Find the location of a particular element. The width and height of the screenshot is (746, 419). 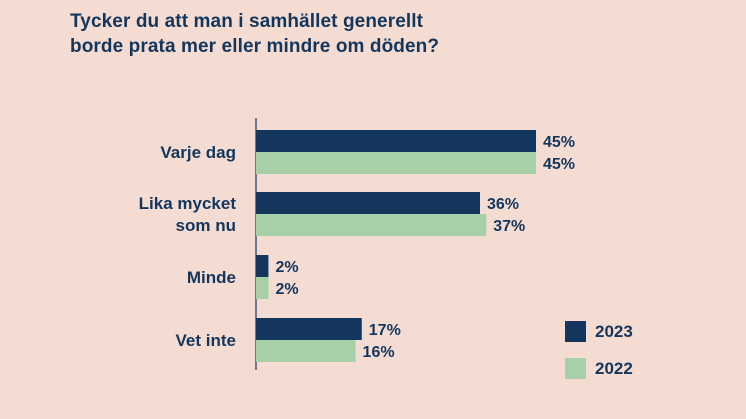

legend-item-2023: 2023 is located at coordinates (599, 331).